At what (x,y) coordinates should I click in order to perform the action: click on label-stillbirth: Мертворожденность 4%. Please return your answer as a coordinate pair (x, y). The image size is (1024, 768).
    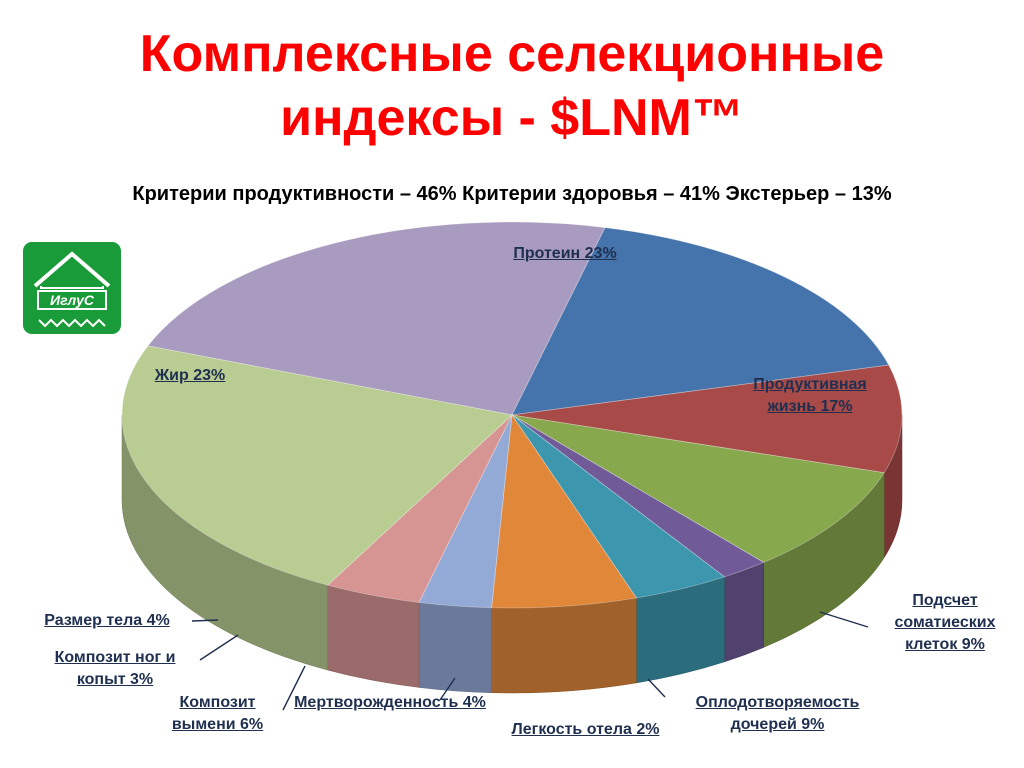
    Looking at the image, I should click on (390, 702).